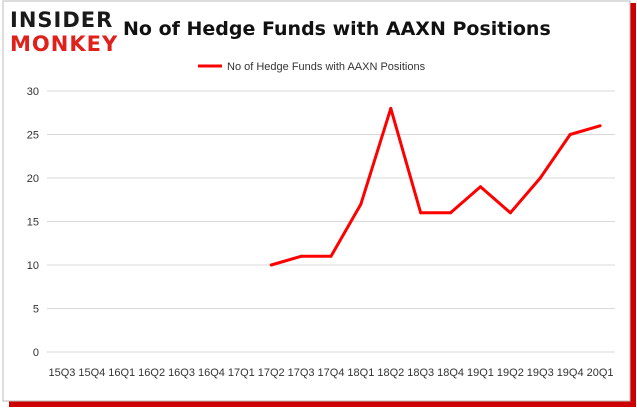 This screenshot has width=637, height=408. What do you see at coordinates (480, 373) in the screenshot?
I see `x-tick-label: 19Q1` at bounding box center [480, 373].